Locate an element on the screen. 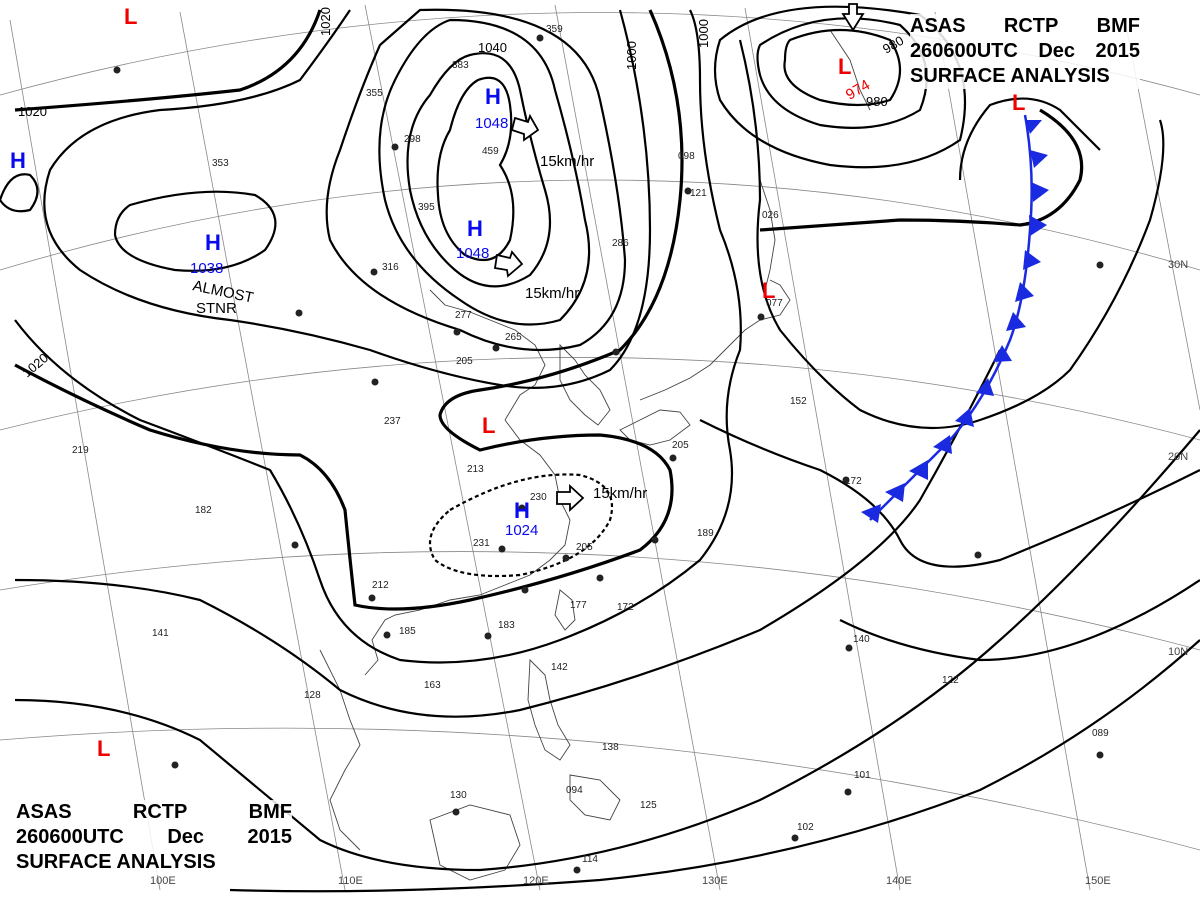 The height and width of the screenshot is (899, 1200). coast-bohai is located at coordinates (487, 355).